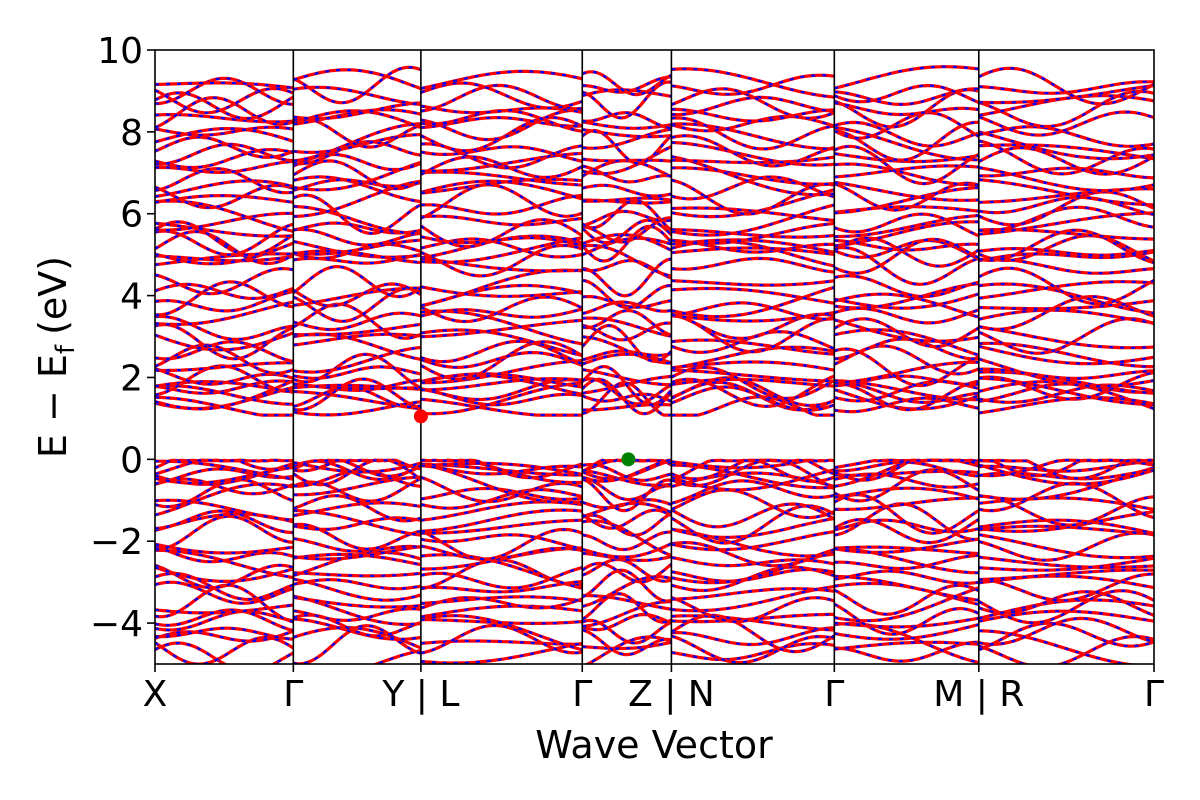  I want to click on x-tick-label: M | R, so click(978, 694).